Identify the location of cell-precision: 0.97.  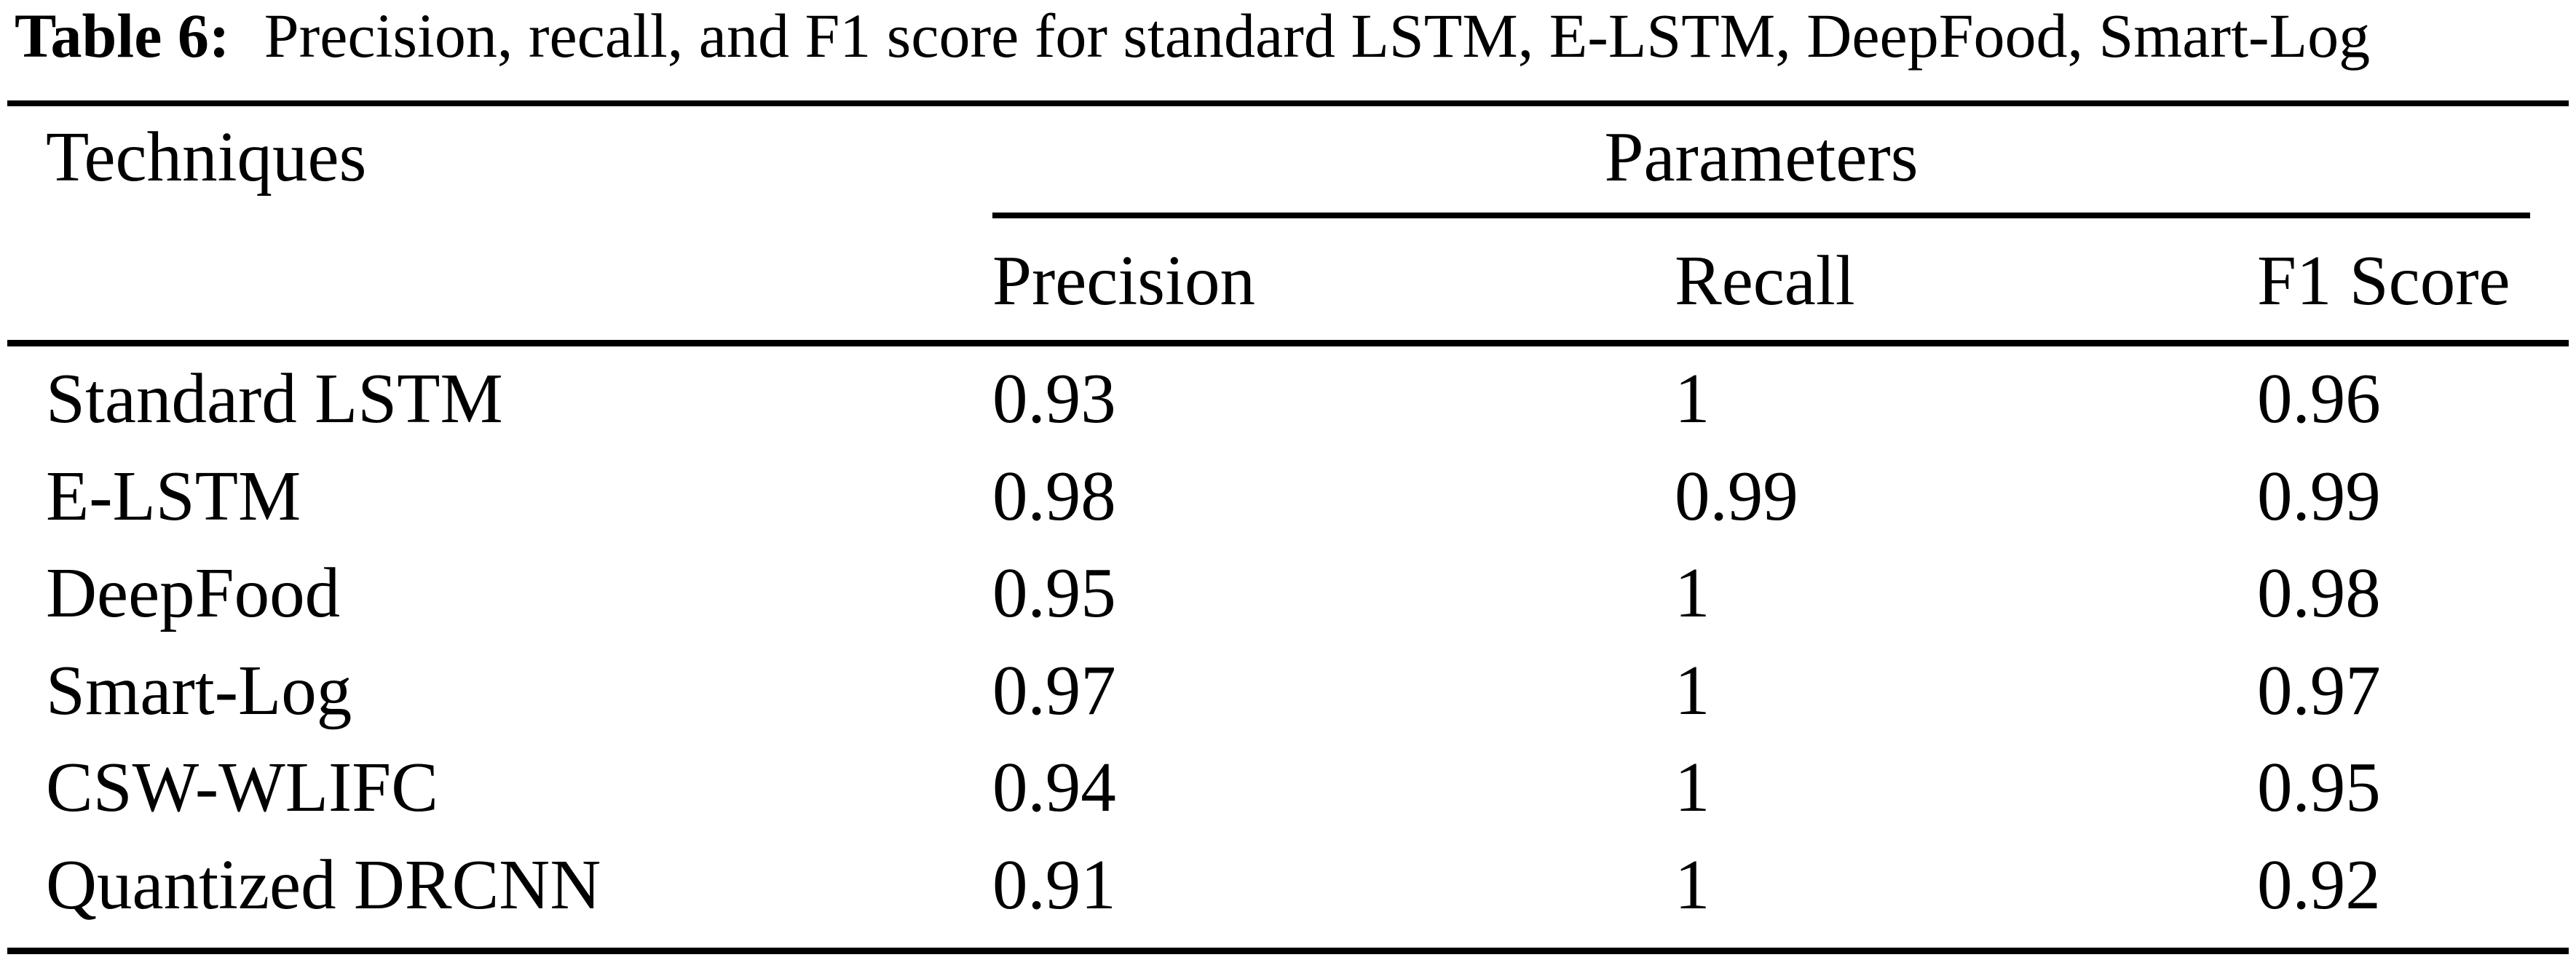
(1054, 690).